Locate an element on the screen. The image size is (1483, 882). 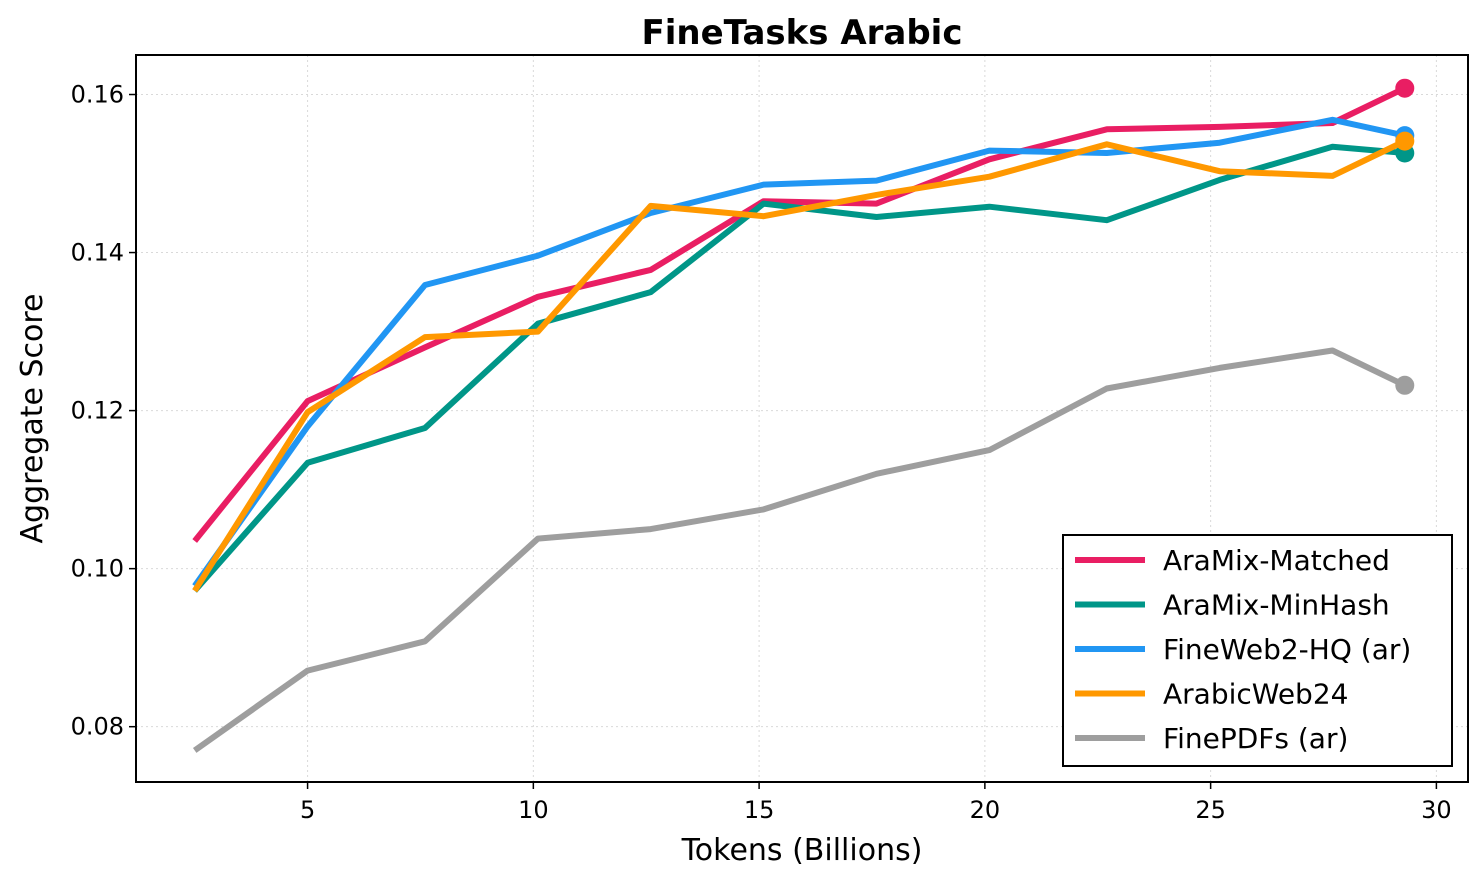
y-tick-label: 0.08 is located at coordinates (97, 727).